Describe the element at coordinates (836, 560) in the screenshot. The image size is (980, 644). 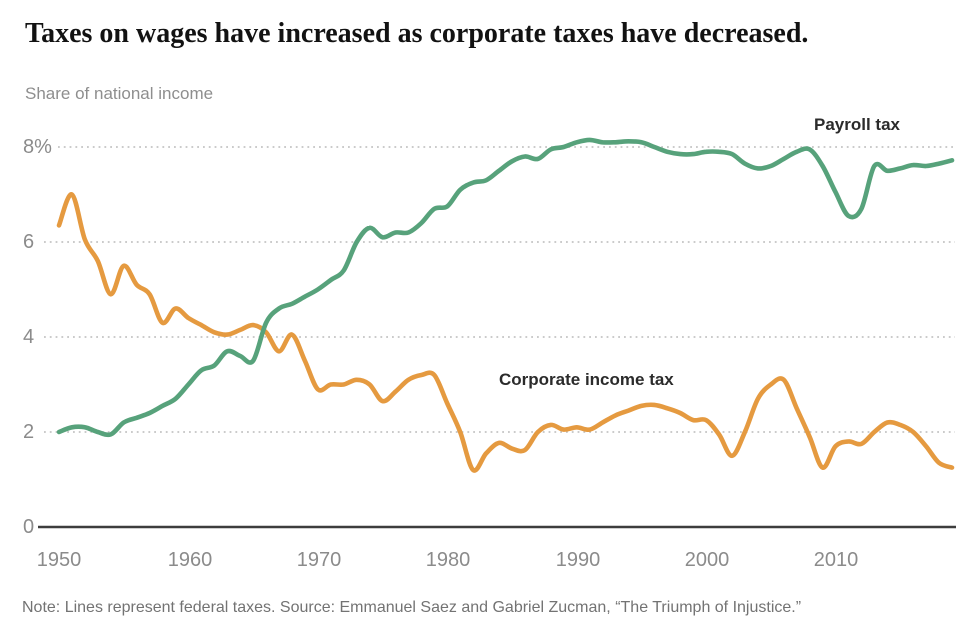
I see `xtick-2010: 2010` at that location.